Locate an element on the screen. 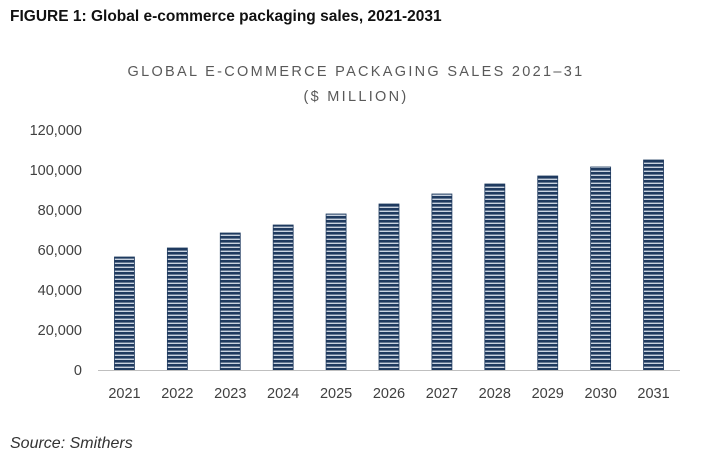 The height and width of the screenshot is (475, 712). x-tick-label: 2028 is located at coordinates (495, 394).